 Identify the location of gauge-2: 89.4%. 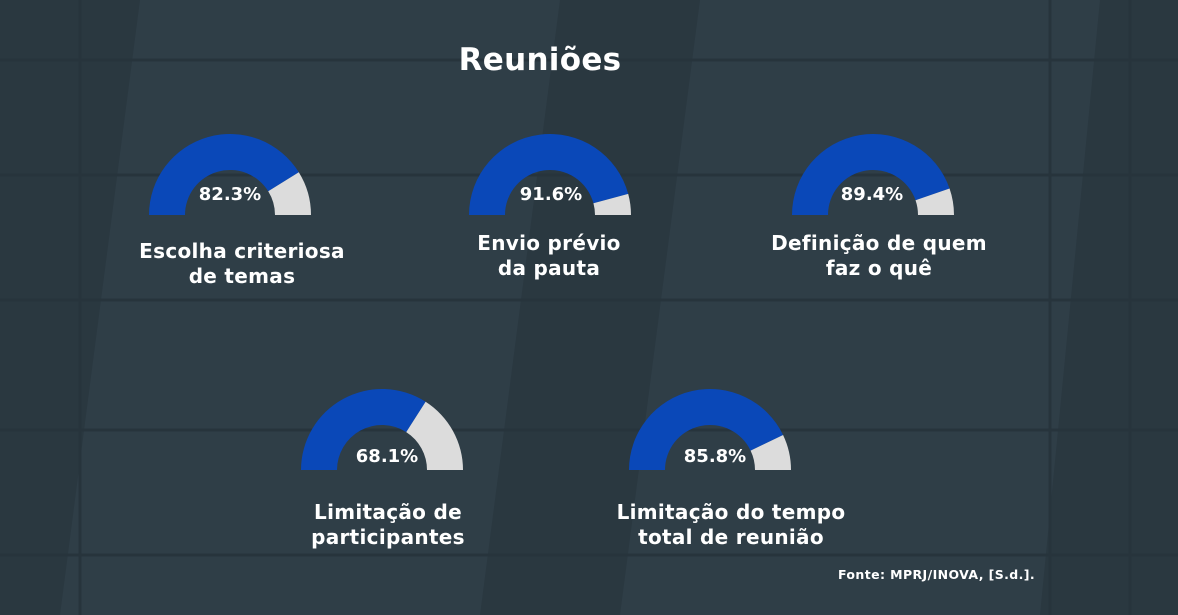
(873, 174).